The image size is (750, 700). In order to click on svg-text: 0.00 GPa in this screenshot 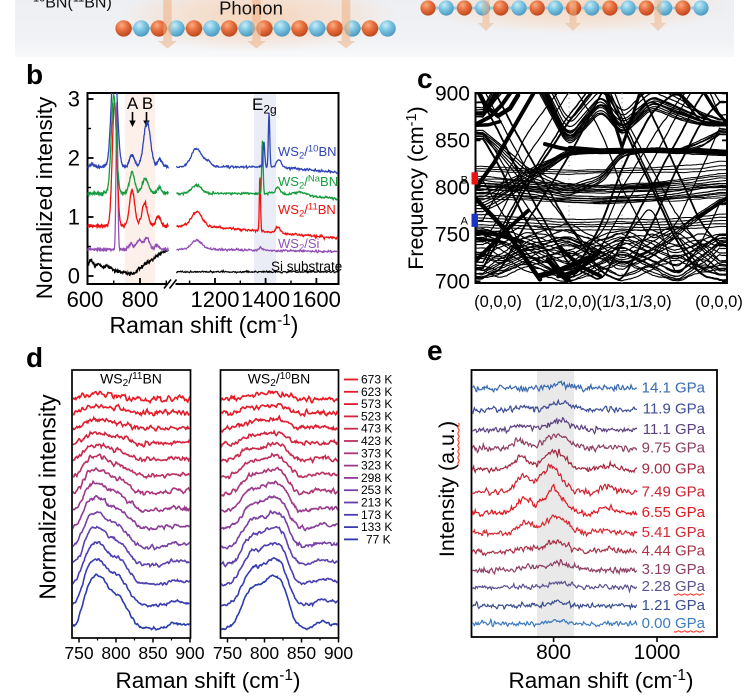, I will do `click(674, 623)`.